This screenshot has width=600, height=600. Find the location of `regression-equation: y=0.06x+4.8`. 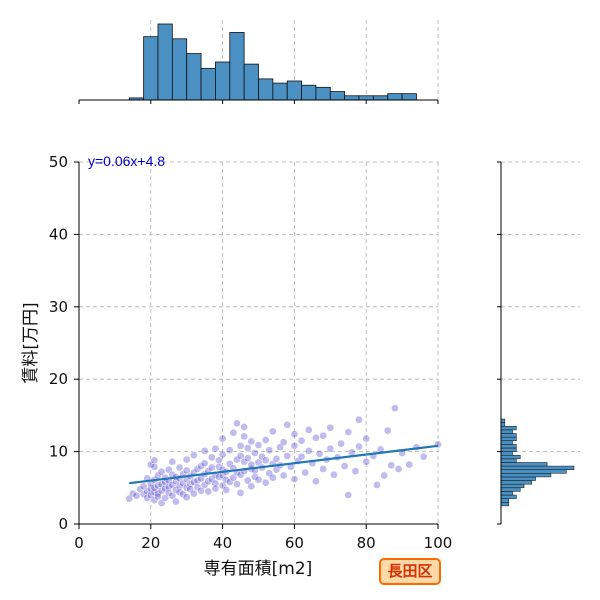

regression-equation: y=0.06x+4.8 is located at coordinates (126, 161).